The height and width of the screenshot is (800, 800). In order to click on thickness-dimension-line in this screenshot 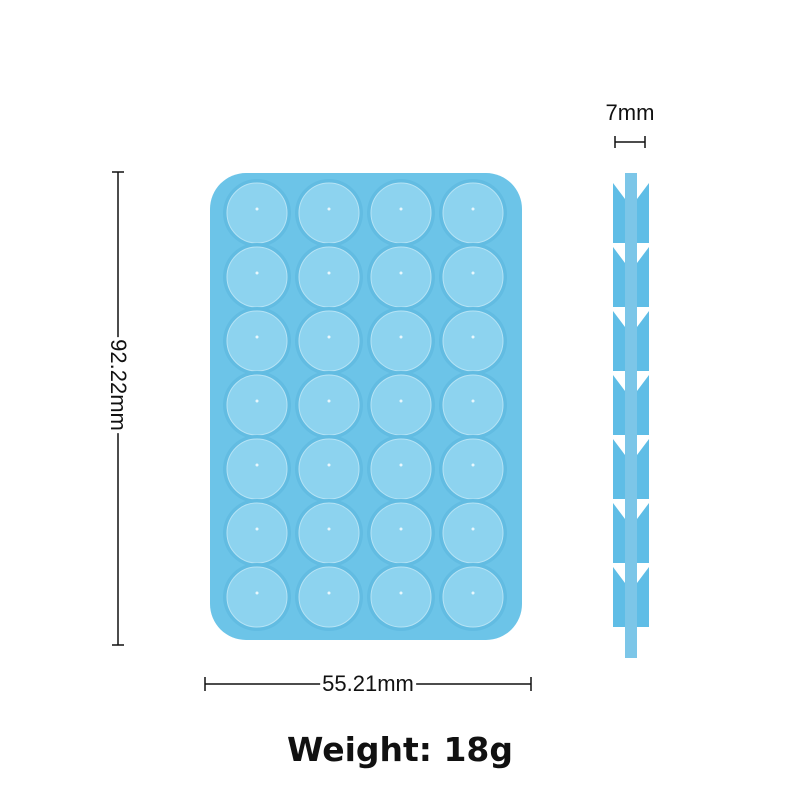, I will do `click(630, 142)`.